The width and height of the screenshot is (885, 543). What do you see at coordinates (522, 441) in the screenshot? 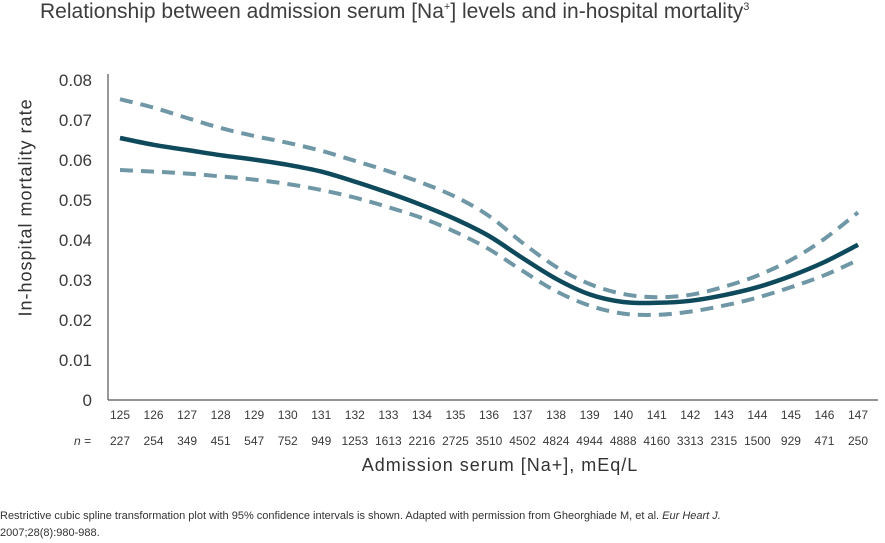
I see `n-value-label: 4502` at bounding box center [522, 441].